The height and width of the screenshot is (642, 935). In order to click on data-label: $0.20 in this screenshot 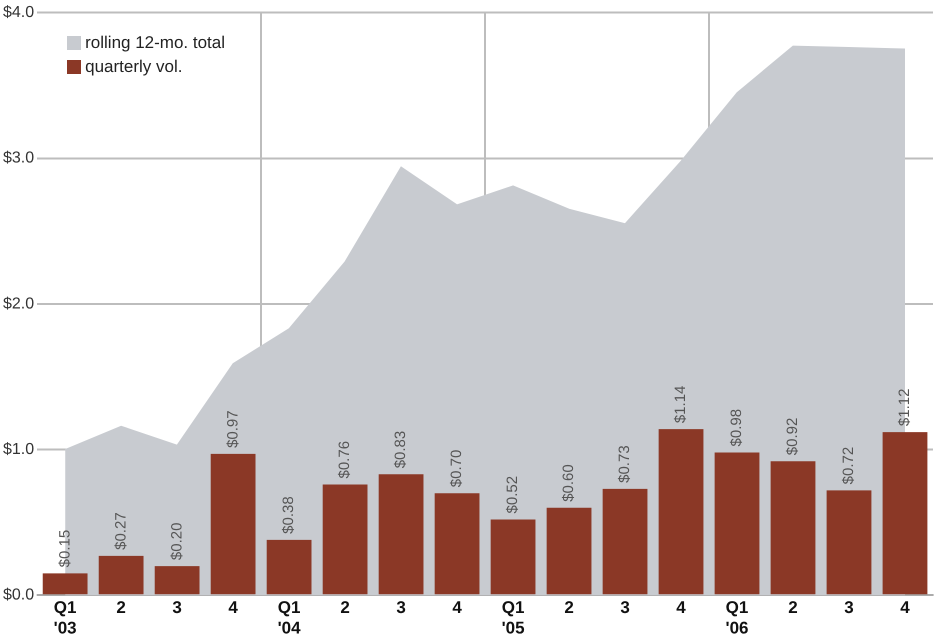, I will do `click(177, 541)`.